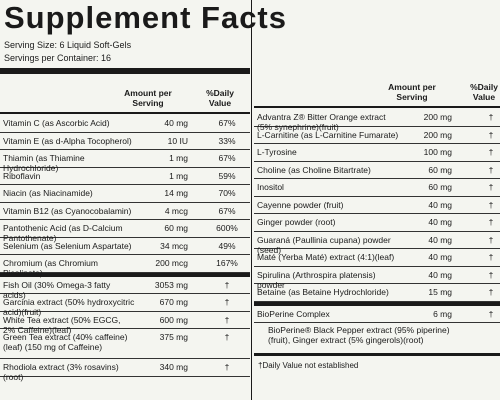  I want to click on amount: 6 mg, so click(442, 313).